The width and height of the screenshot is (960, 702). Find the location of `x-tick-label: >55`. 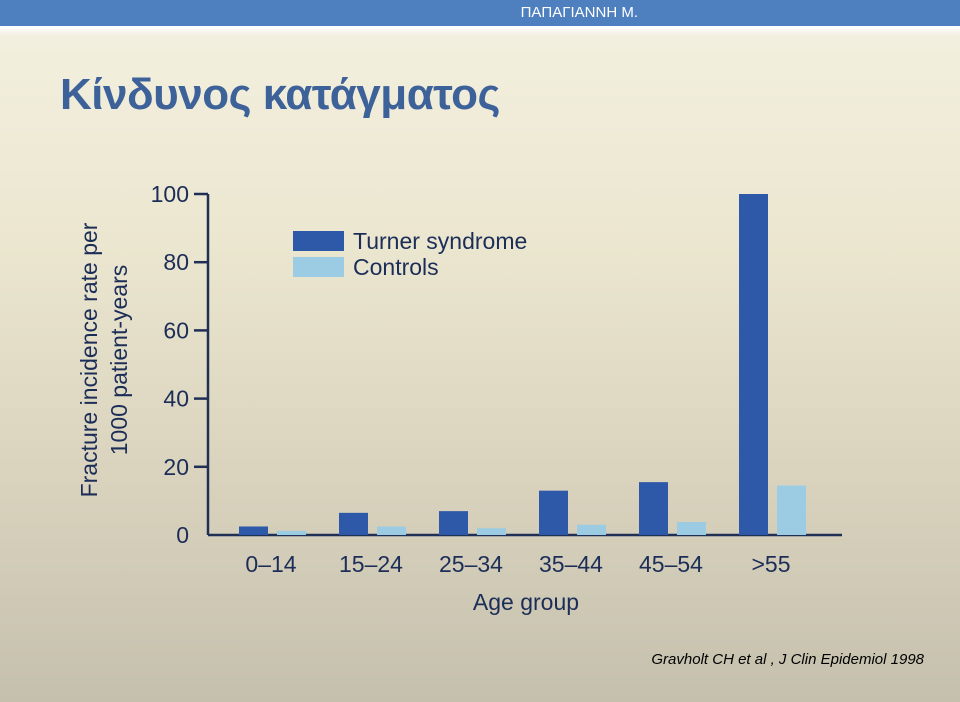

x-tick-label: >55 is located at coordinates (770, 564).